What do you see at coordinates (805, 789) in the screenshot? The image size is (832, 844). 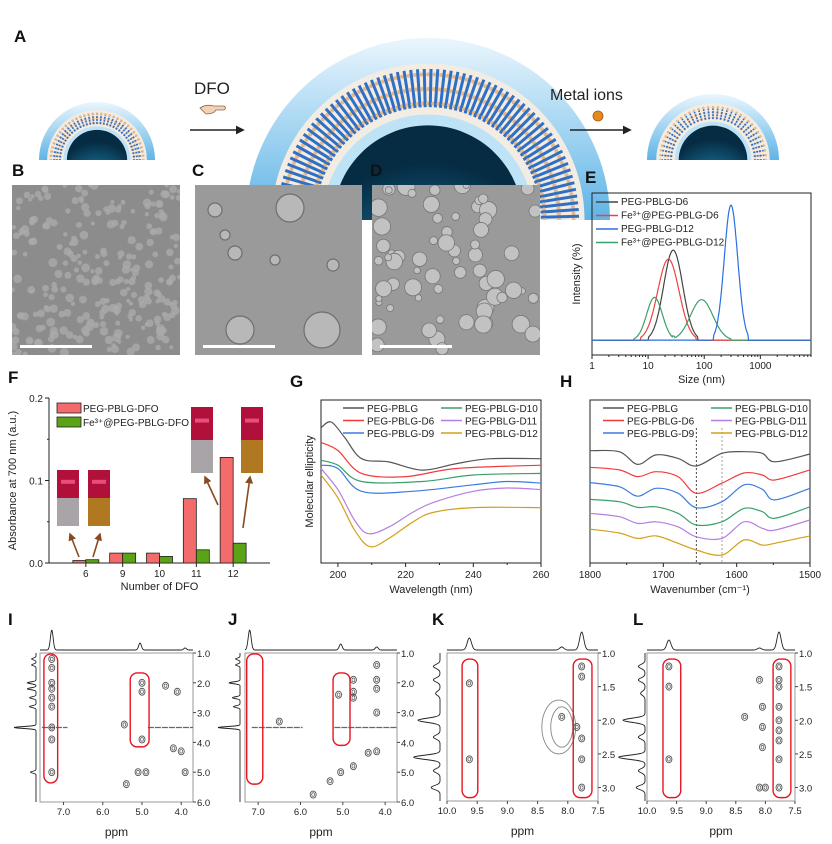 I see `y-tick-label: 3.0` at bounding box center [805, 789].